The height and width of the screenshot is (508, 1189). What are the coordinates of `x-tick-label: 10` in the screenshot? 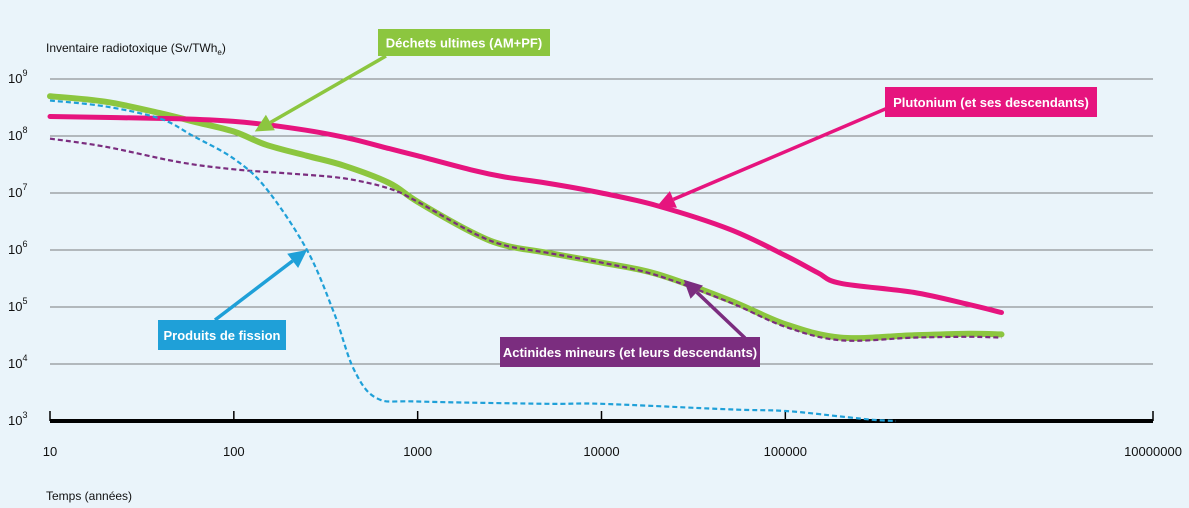 It's located at (50, 451).